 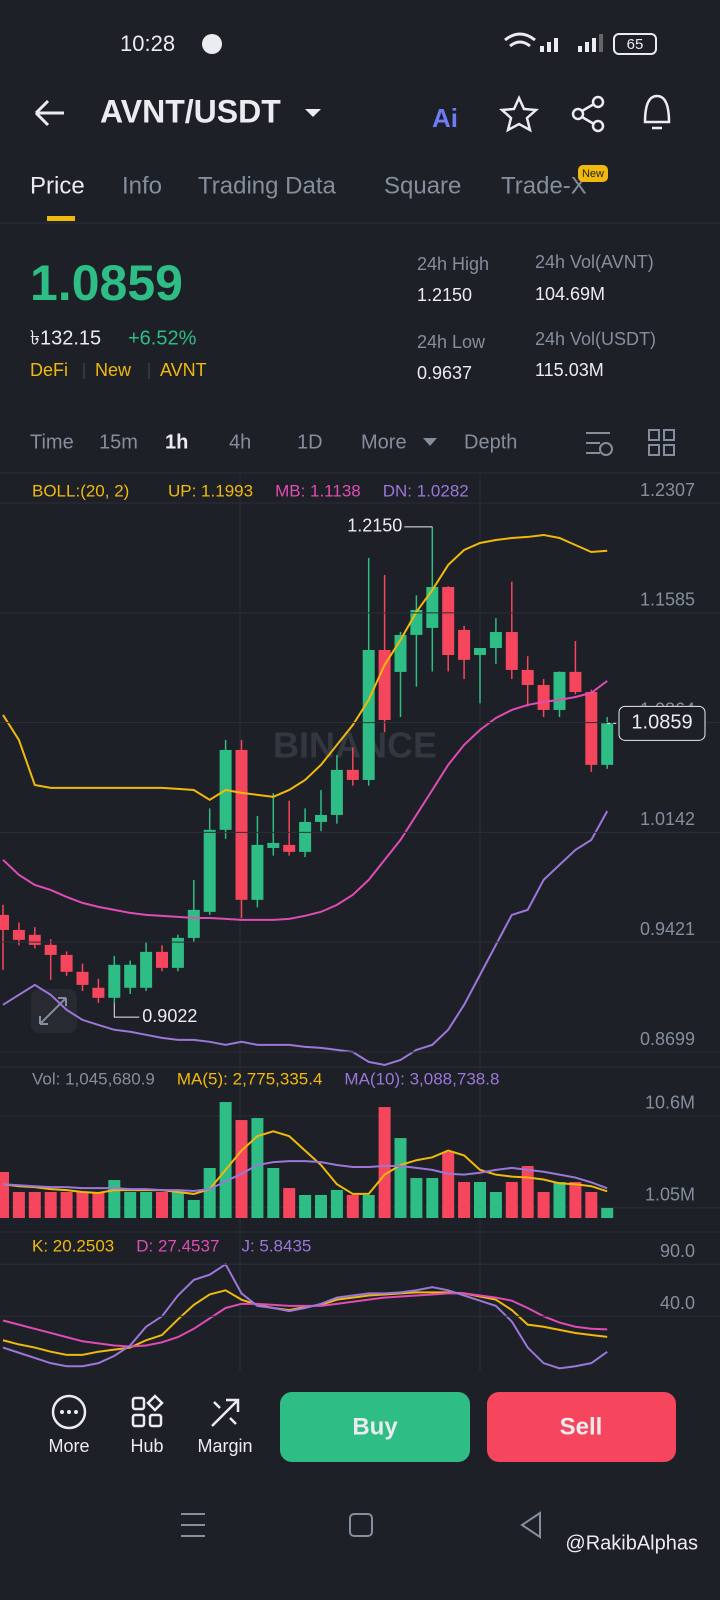 I want to click on interval: Time, so click(x=52, y=442).